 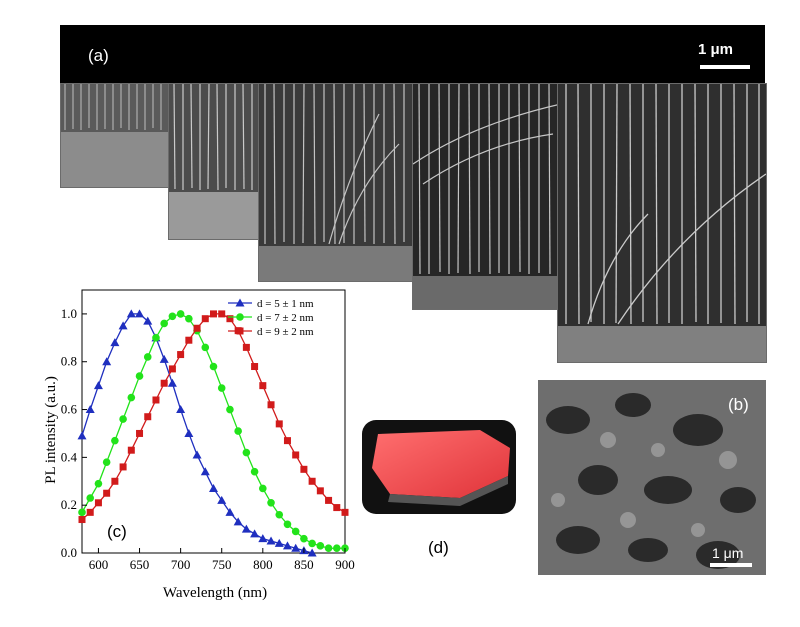 What do you see at coordinates (738, 404) in the screenshot?
I see `panel-b-label: (b)` at bounding box center [738, 404].